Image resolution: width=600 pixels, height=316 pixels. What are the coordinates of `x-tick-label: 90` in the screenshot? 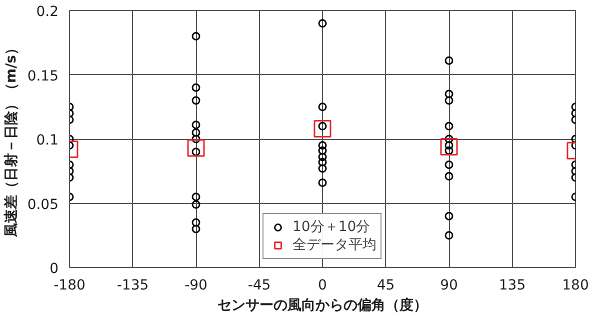 It's located at (449, 286).